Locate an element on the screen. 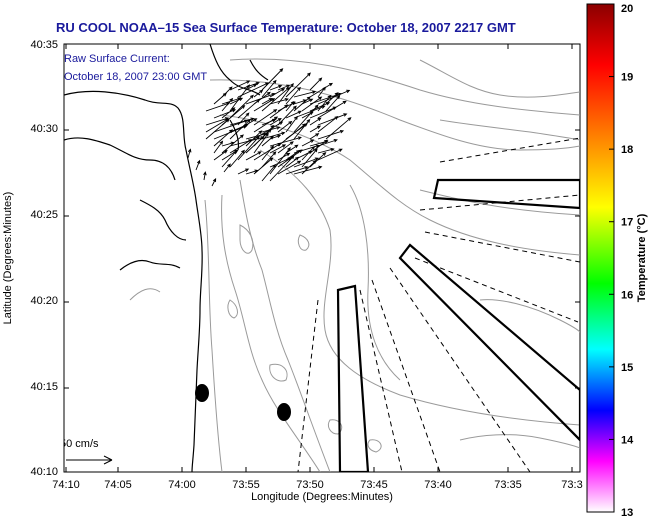  x-tick-label: 73:3 is located at coordinates (571, 485).